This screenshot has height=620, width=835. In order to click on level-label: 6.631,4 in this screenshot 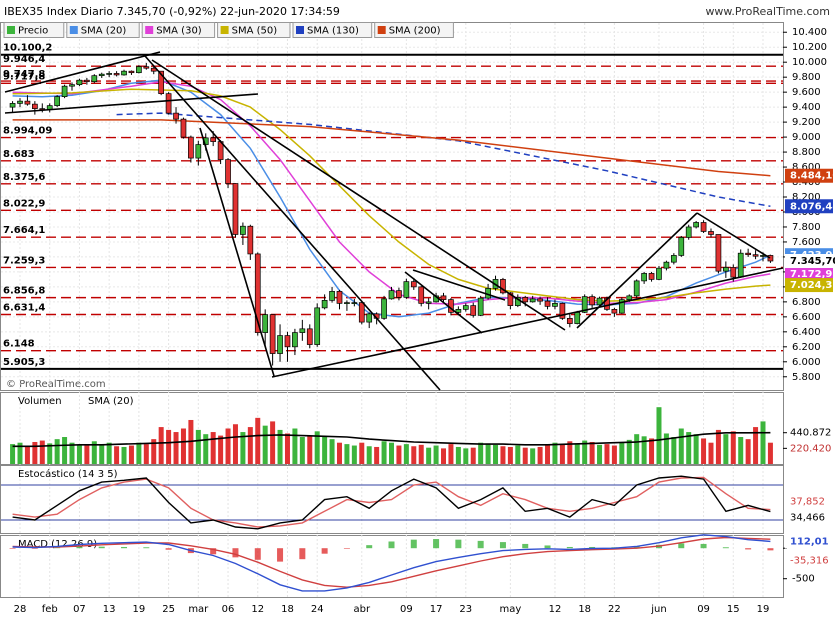, I will do `click(24, 307)`.